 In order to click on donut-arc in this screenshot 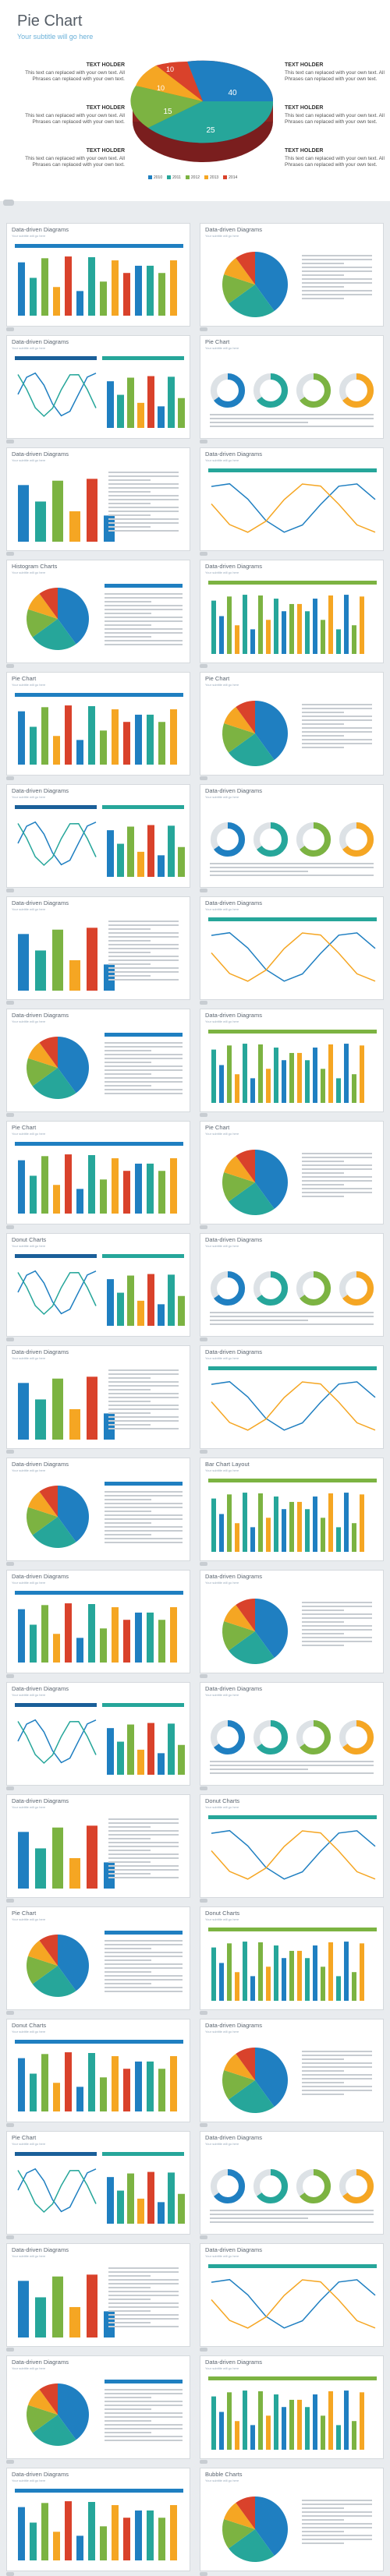, I will do `click(228, 839)`.